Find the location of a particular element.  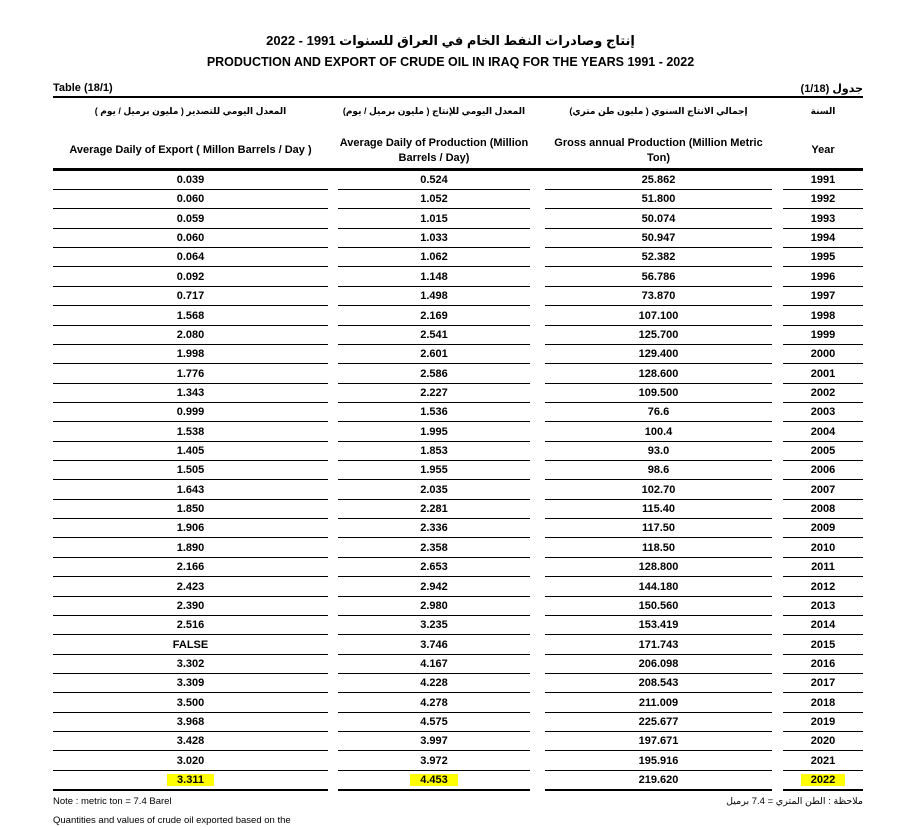

table-cell: 171.743 is located at coordinates (658, 645).